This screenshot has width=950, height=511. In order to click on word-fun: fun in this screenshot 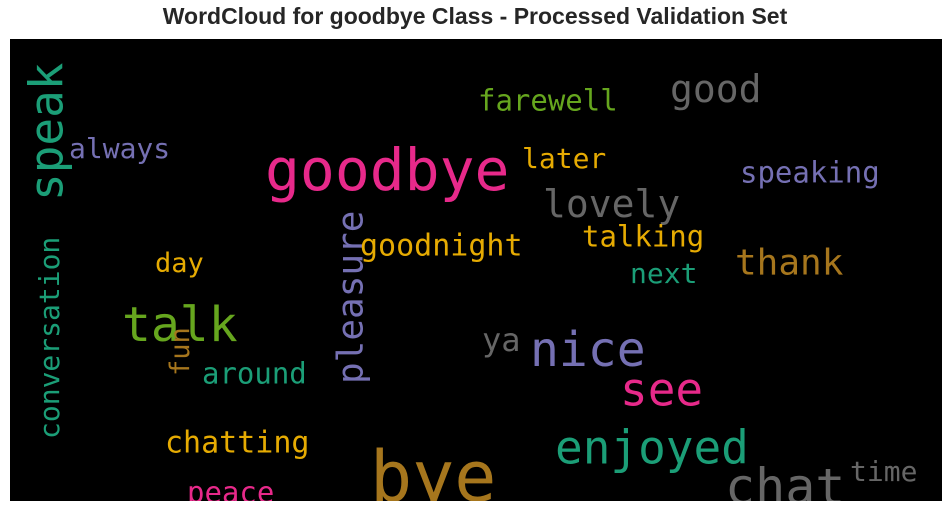, I will do `click(180, 351)`.